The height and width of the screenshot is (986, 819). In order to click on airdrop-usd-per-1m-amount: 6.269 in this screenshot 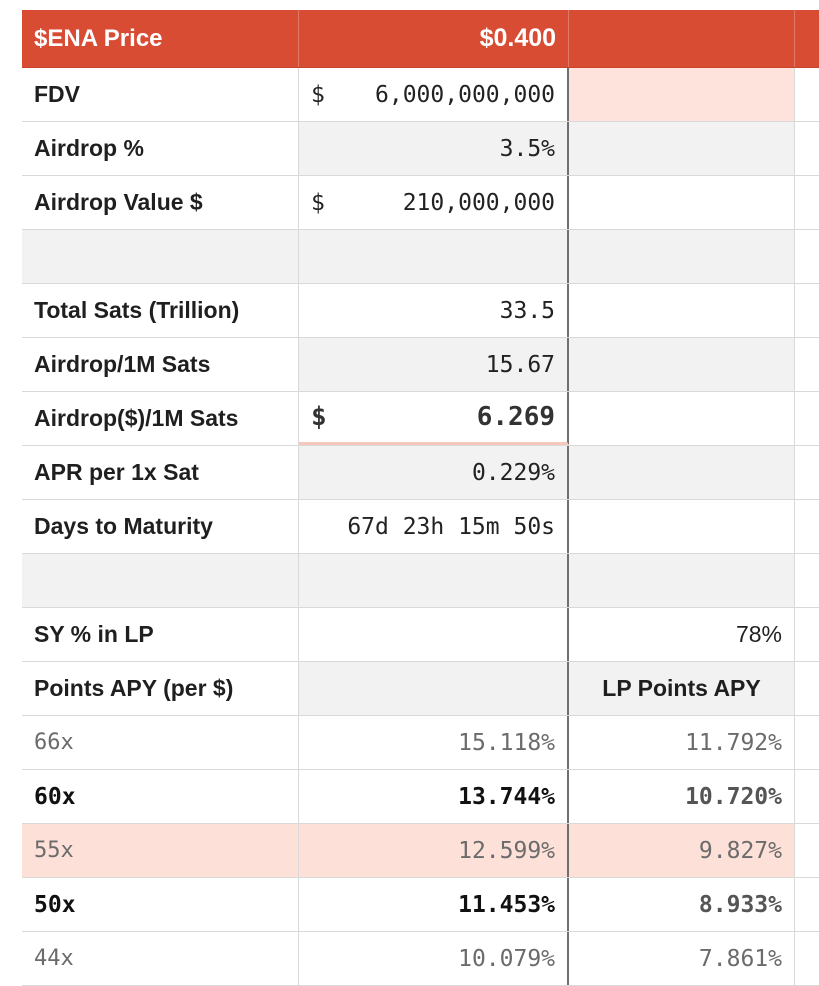, I will do `click(516, 417)`.